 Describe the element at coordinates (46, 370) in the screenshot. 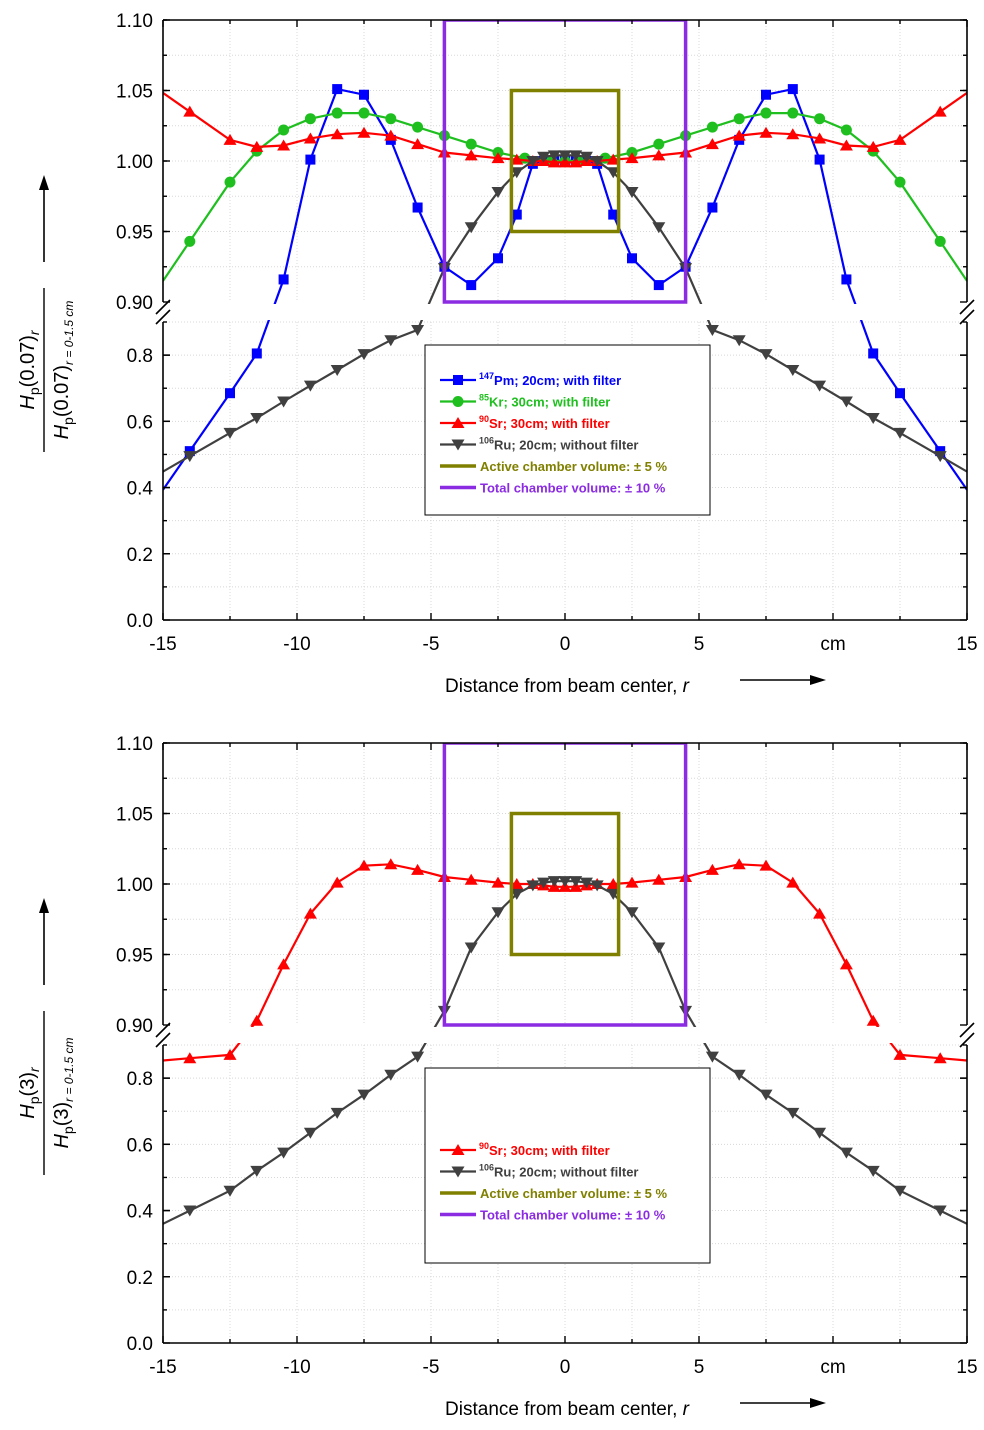

I see `y-axis-label: Hp(0.07)r Hp(0.07)r = 0-1.5 cm` at that location.